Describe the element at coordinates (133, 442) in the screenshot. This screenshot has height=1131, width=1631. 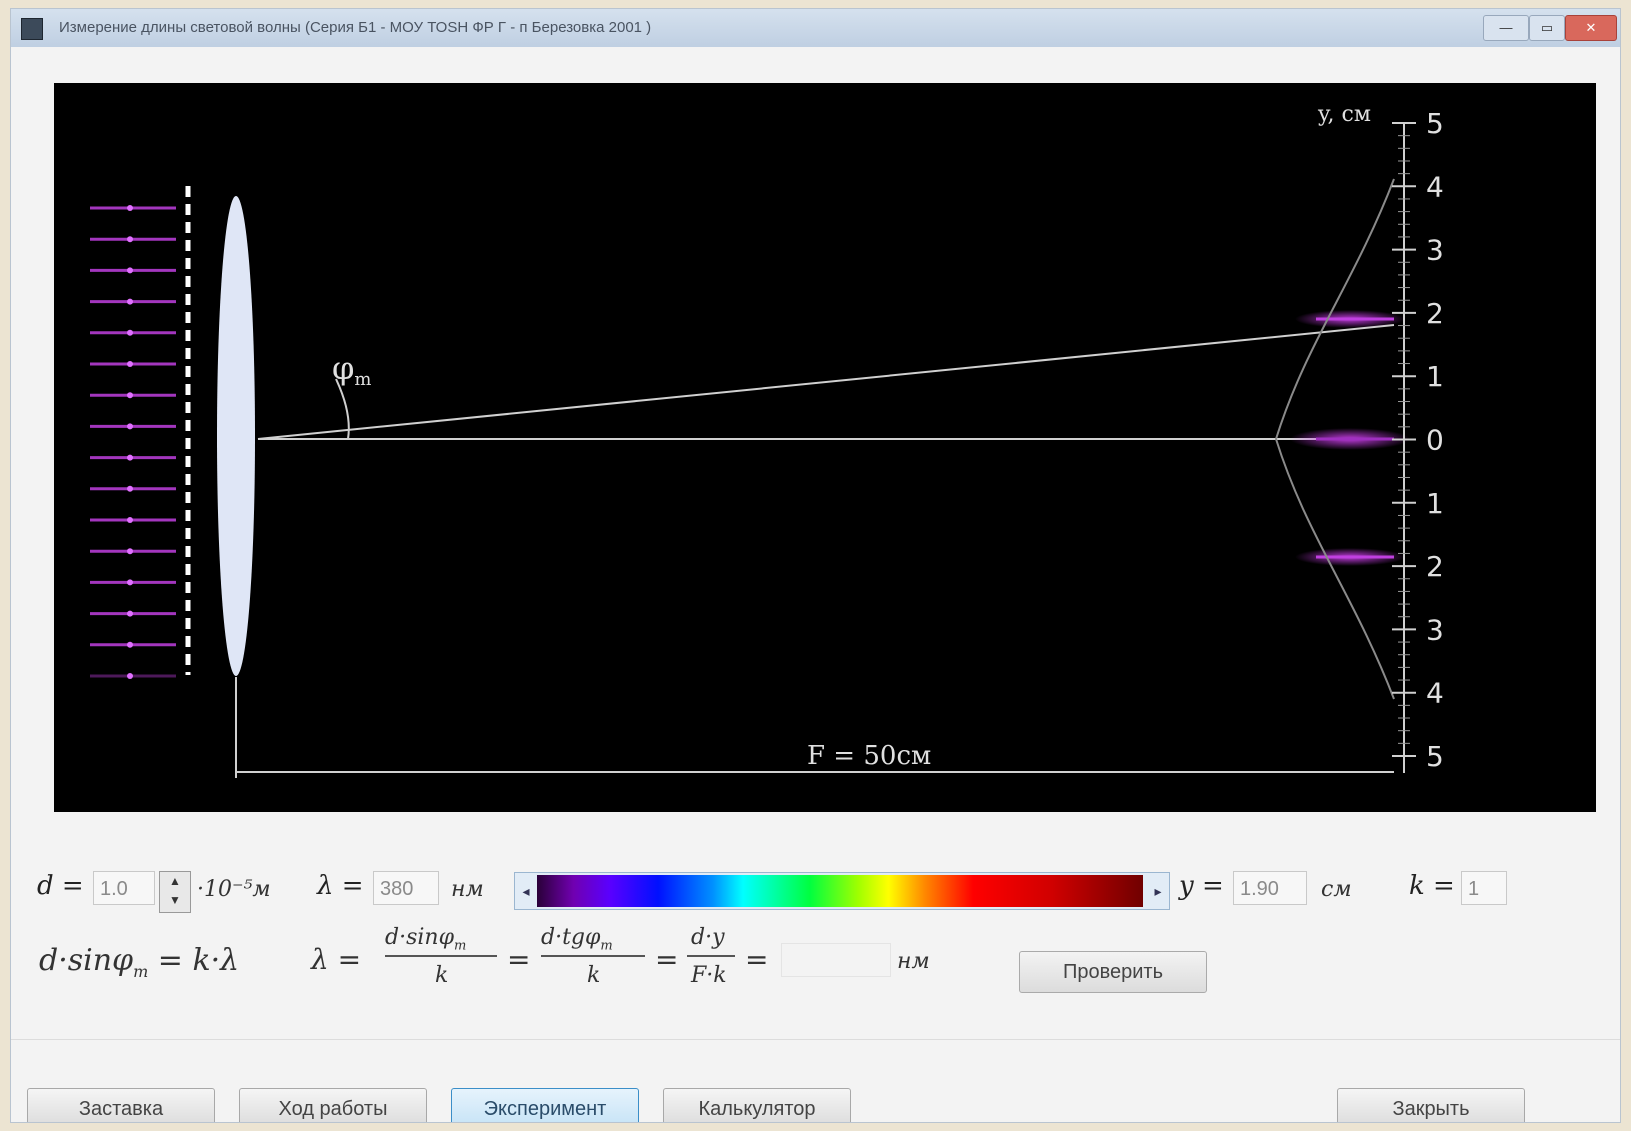
I see `incident-light-beams` at that location.